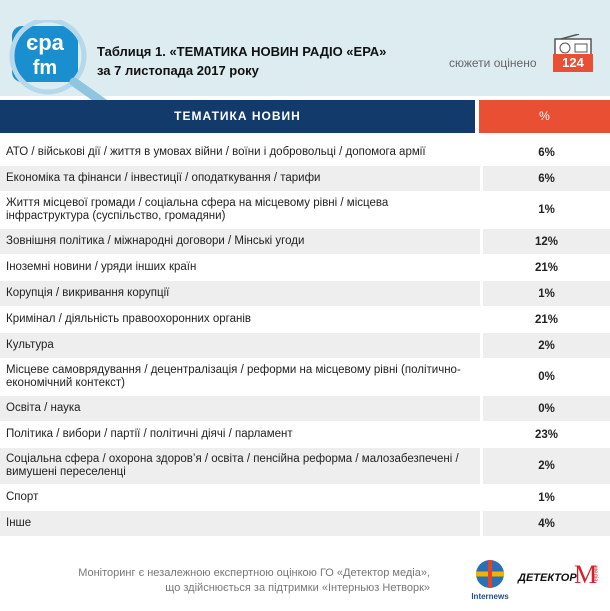 The image size is (610, 611). Describe the element at coordinates (547, 578) in the screenshot. I see `detector-logo: ДЕТЕКТОР` at that location.